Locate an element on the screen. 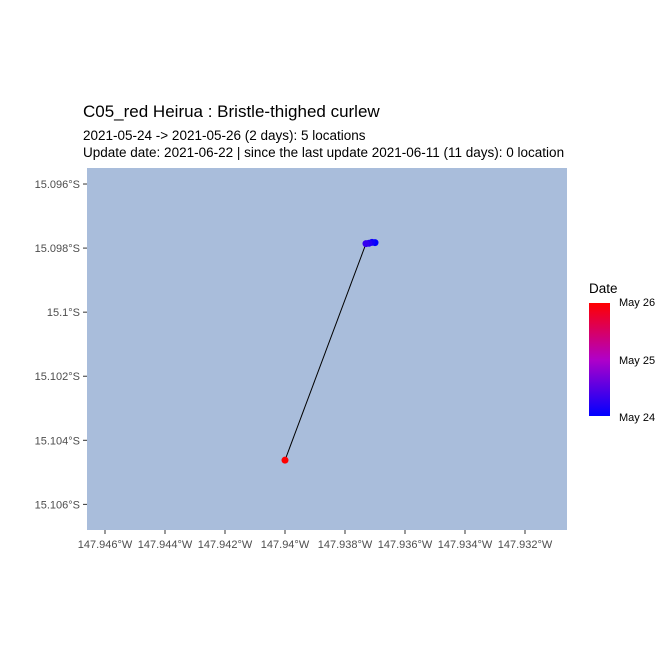 The height and width of the screenshot is (672, 672). x-tick-label: 147.934°W is located at coordinates (465, 545).